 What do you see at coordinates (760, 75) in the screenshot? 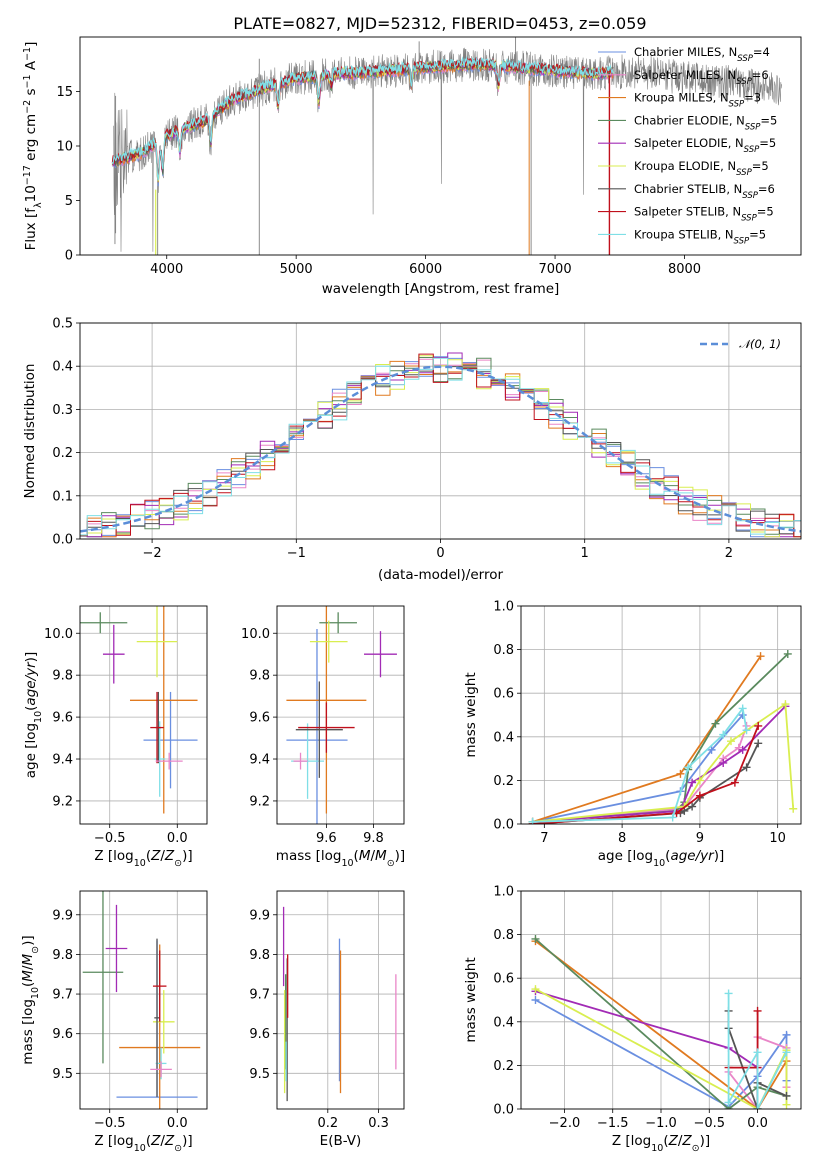
I see `legend-text: =6` at bounding box center [760, 75].